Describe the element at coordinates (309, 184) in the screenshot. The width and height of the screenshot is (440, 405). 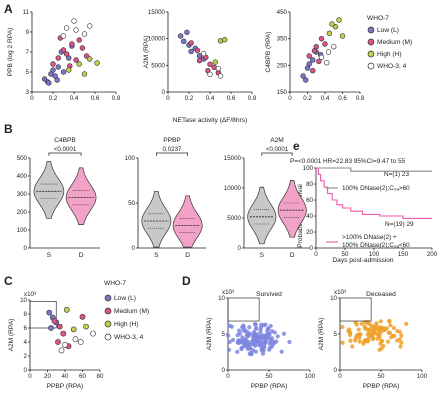
I see `y-tick-label: 80` at that location.